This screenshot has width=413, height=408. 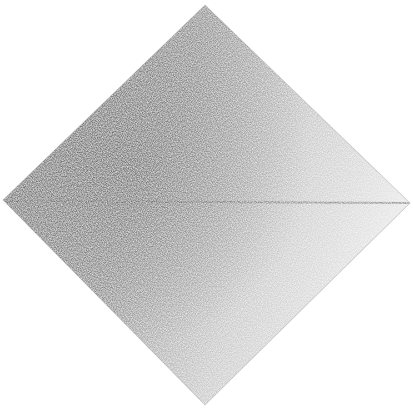 I want to click on center-streak, so click(x=206, y=202).